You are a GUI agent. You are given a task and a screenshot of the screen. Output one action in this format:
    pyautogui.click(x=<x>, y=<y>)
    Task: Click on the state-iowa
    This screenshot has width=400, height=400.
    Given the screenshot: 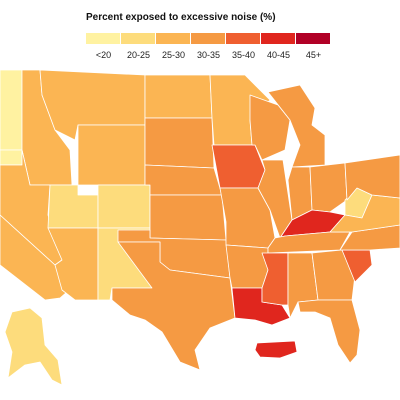 What is the action you would take?
    pyautogui.click(x=238, y=166)
    